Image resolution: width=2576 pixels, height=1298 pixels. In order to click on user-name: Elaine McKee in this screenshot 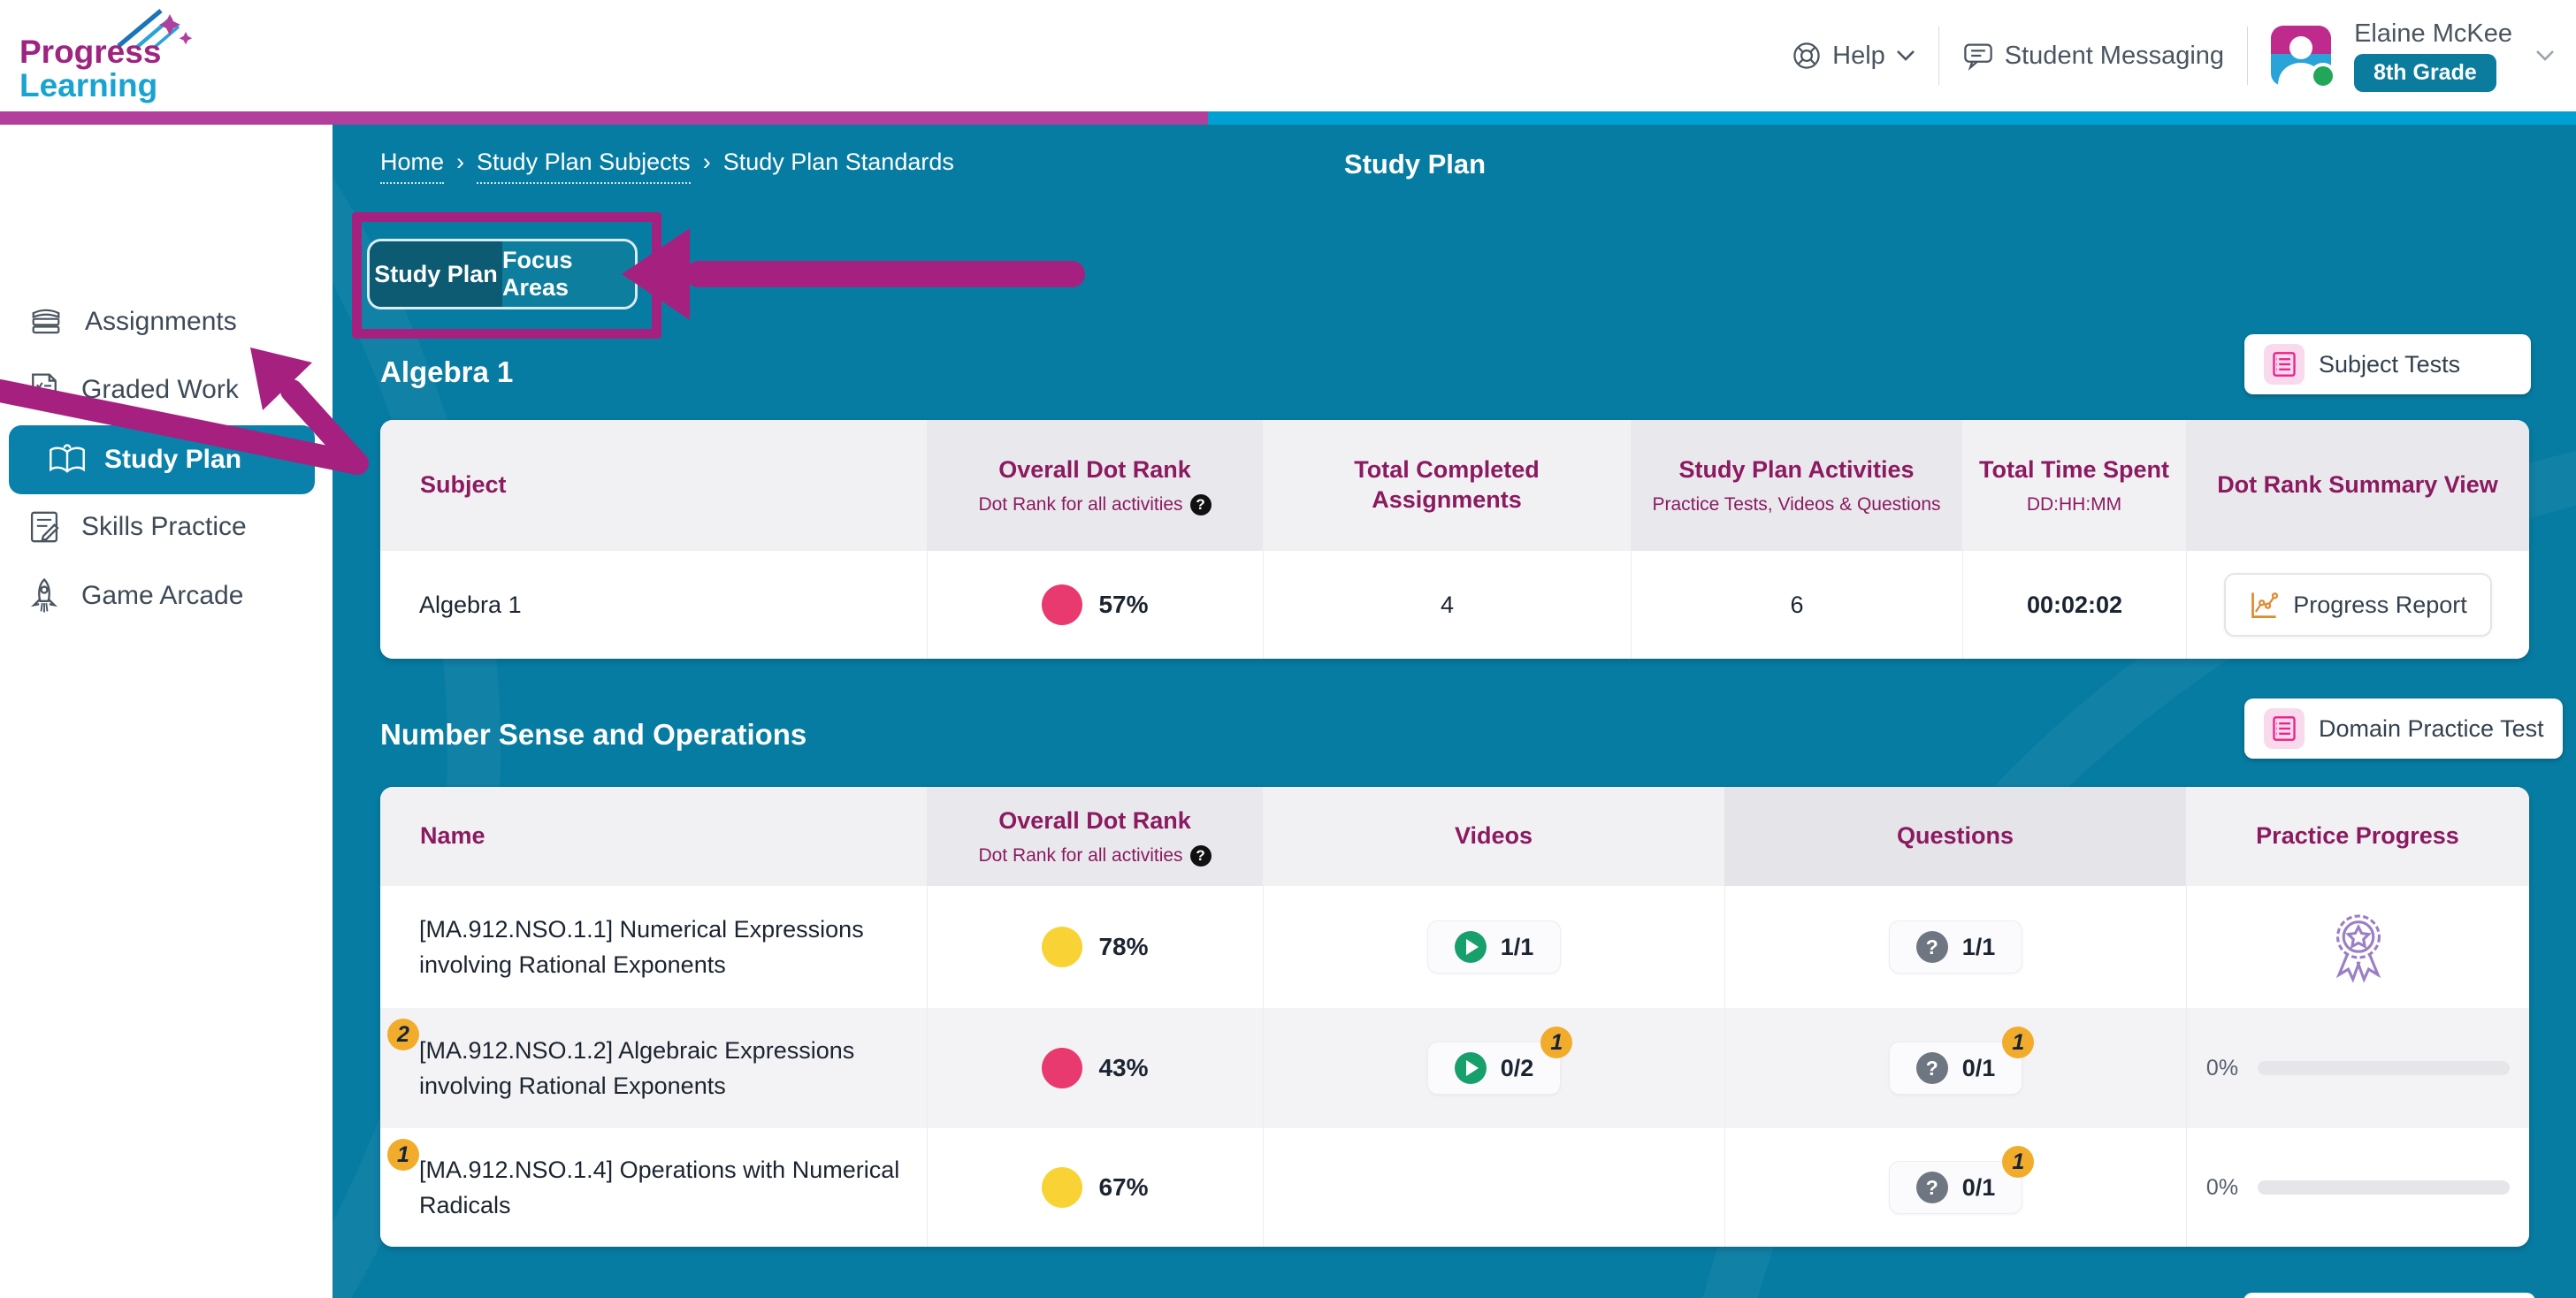, I will do `click(2433, 33)`.